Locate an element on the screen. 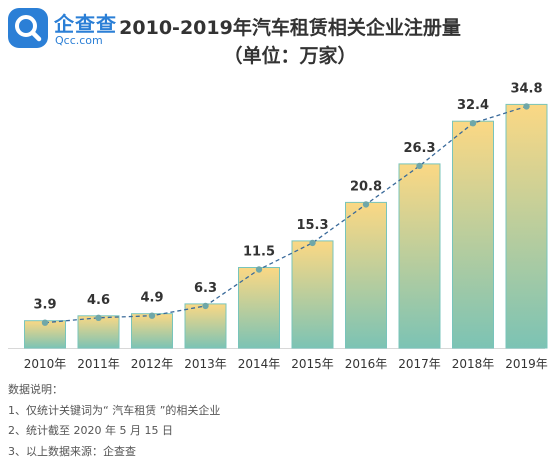  data-label: 11.5 is located at coordinates (259, 252).